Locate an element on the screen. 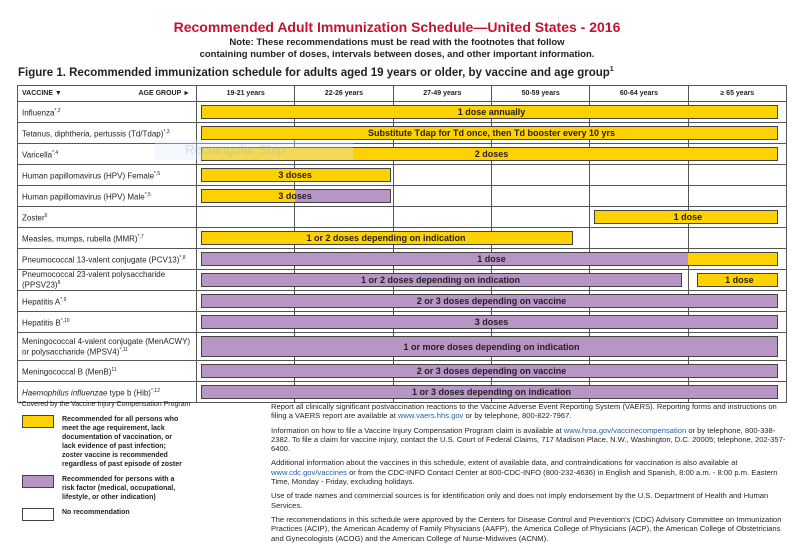 The image size is (794, 548). vaccine-name-label: Tetanus, diphtheria, pertussis (Td/Tdap) is located at coordinates (93, 134).